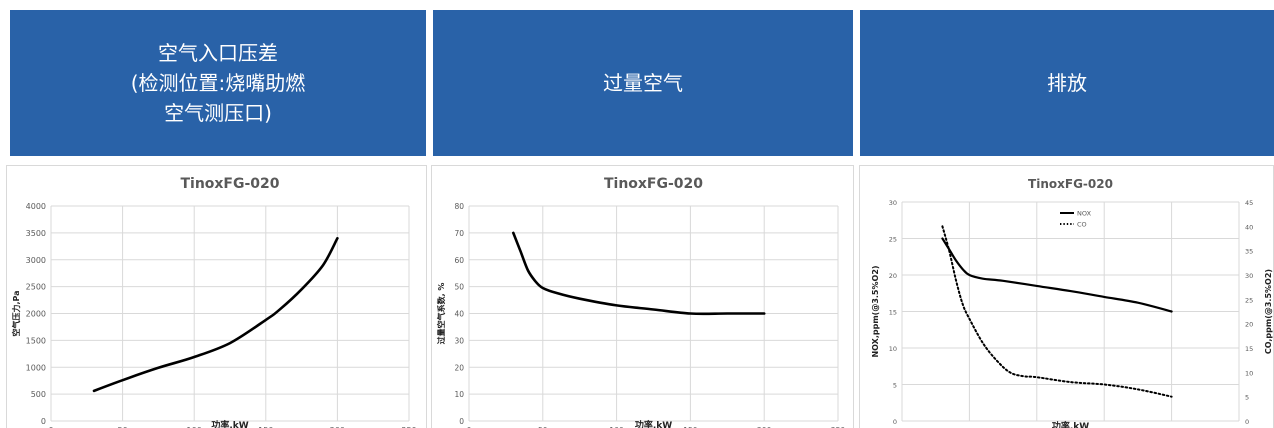 This screenshot has width=1274, height=428. Describe the element at coordinates (459, 314) in the screenshot. I see `y-tick-label: 40` at that location.